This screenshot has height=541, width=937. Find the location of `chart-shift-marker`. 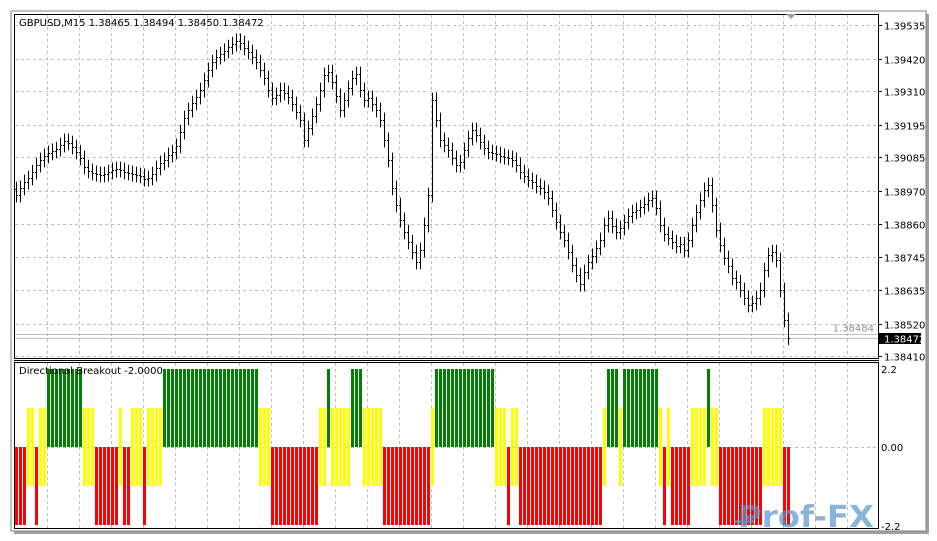

chart-shift-marker is located at coordinates (791, 16).